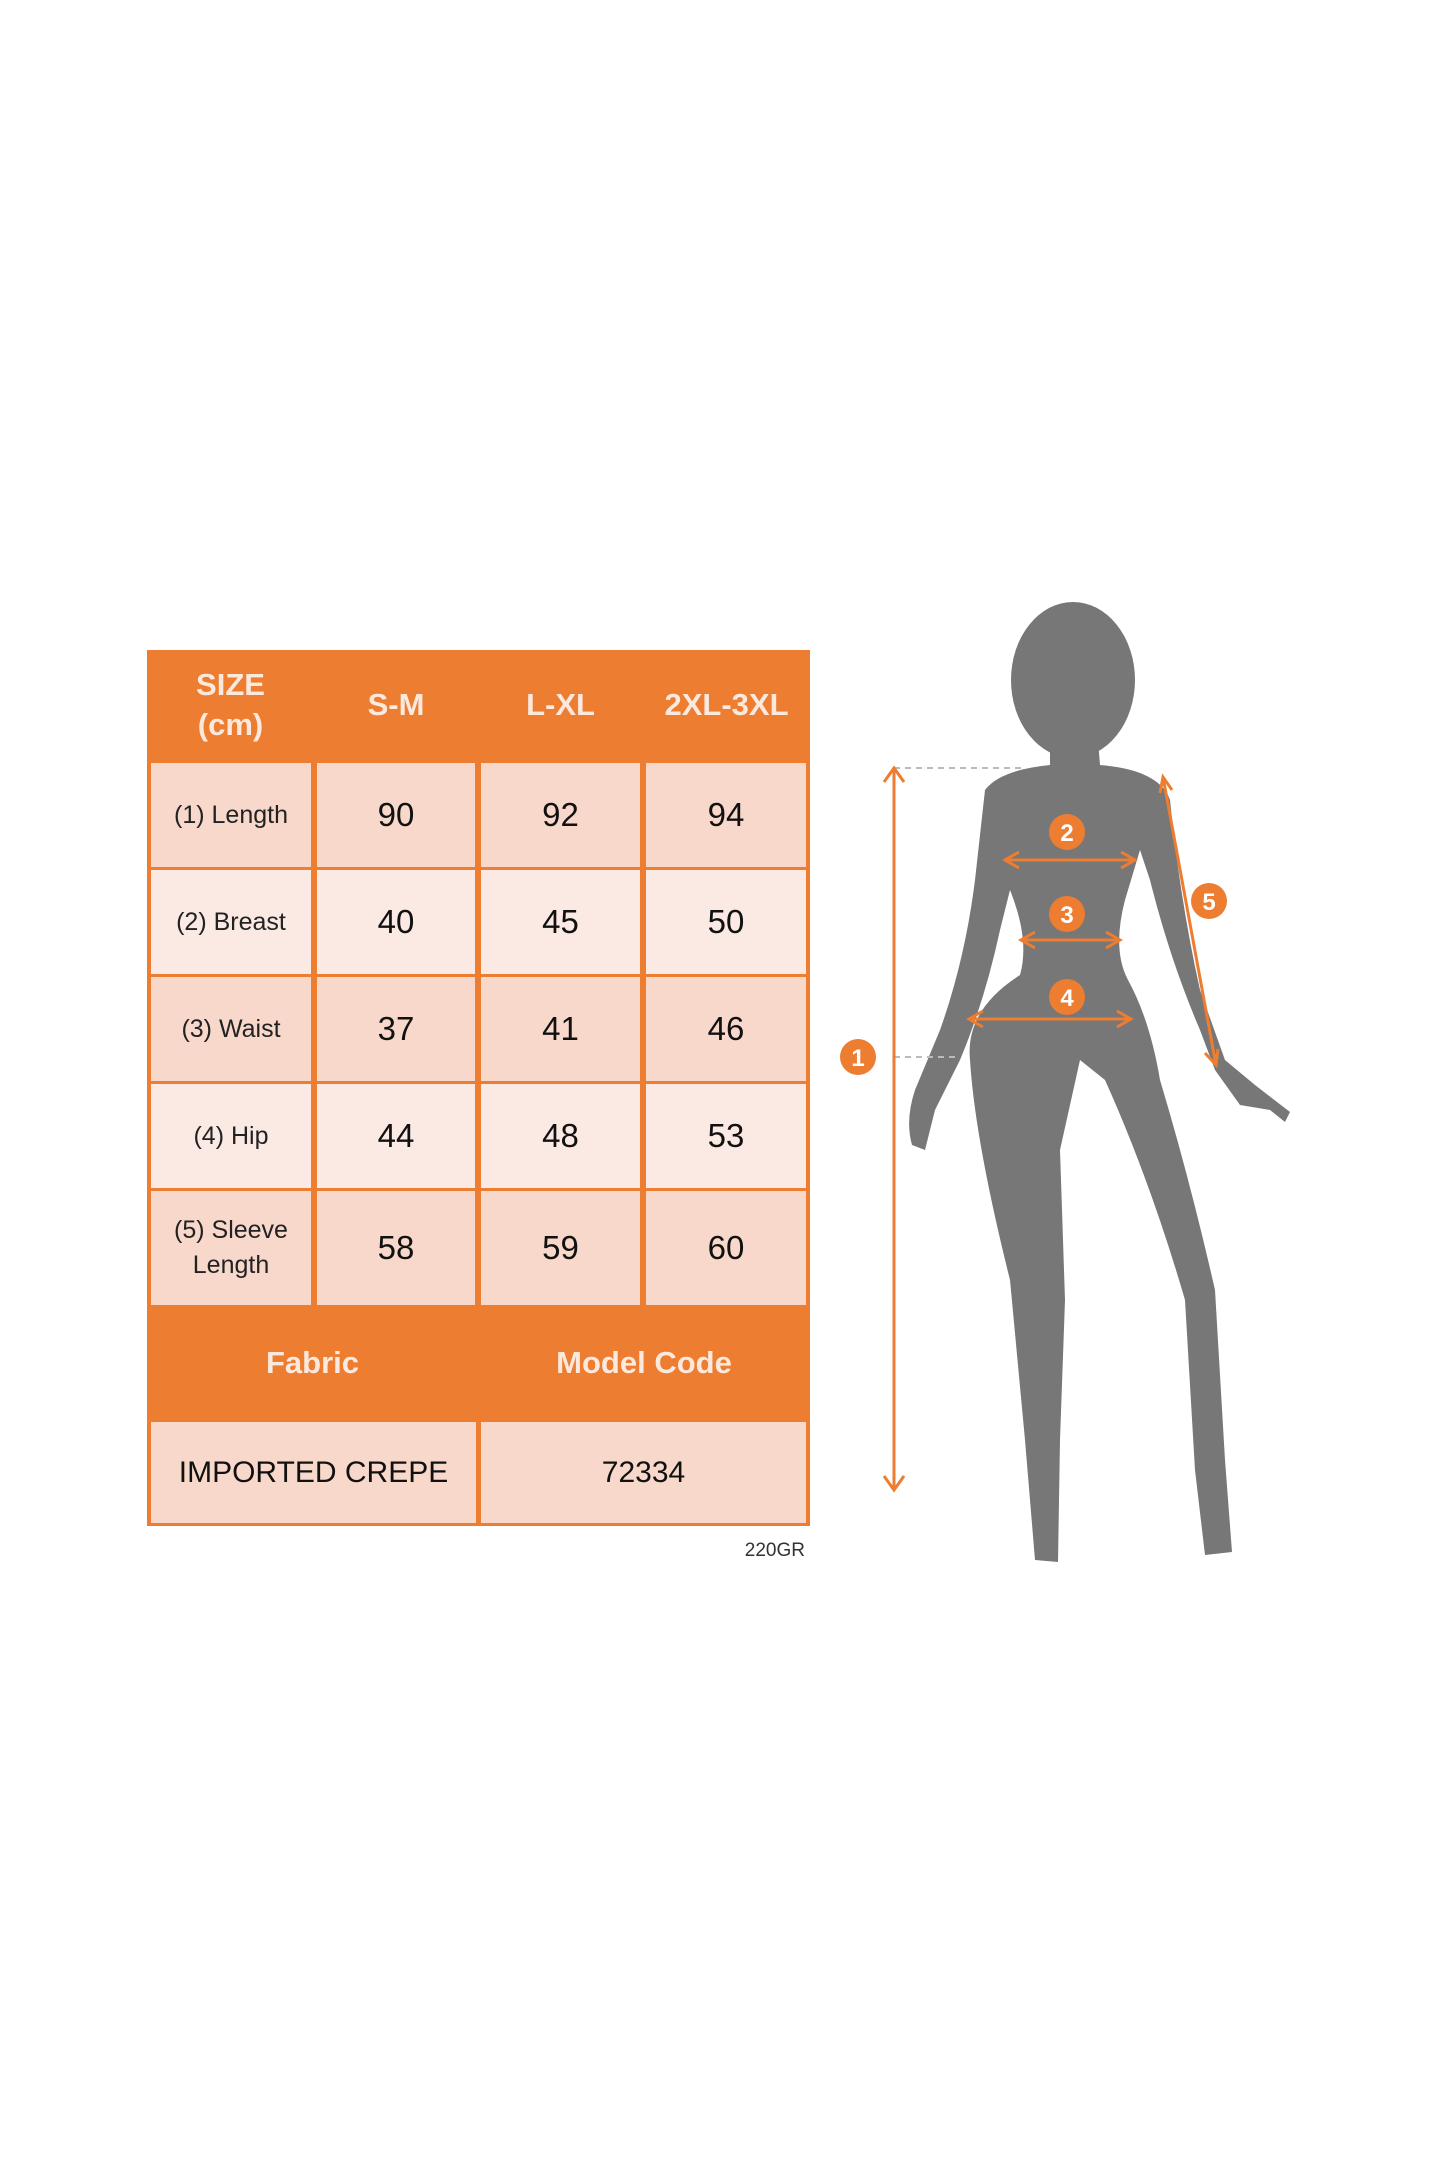  I want to click on size-value-cell: 58, so click(396, 1248).